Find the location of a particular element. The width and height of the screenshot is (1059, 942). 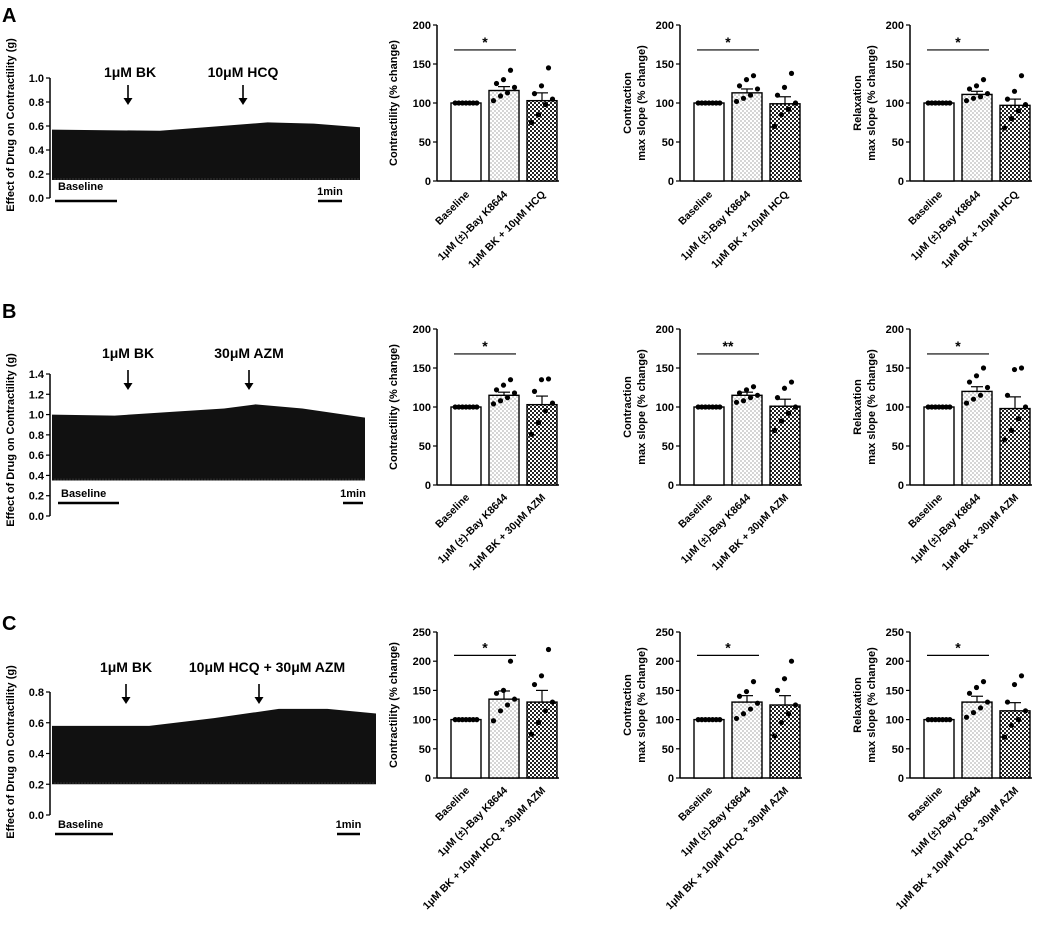

significance-star: * is located at coordinates (485, 346).